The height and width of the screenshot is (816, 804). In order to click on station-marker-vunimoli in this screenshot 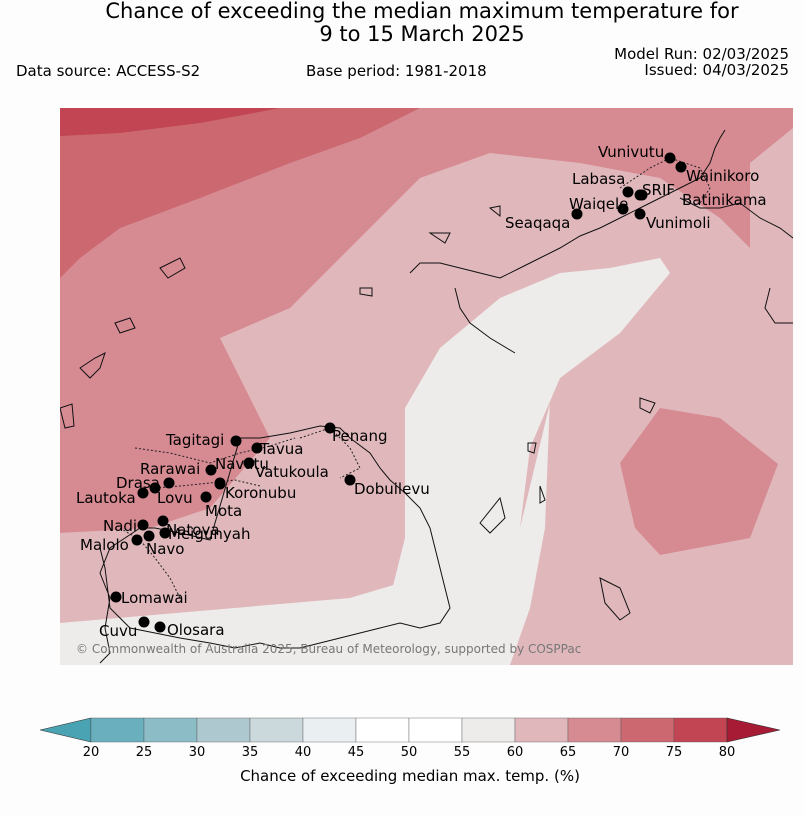, I will do `click(640, 214)`.